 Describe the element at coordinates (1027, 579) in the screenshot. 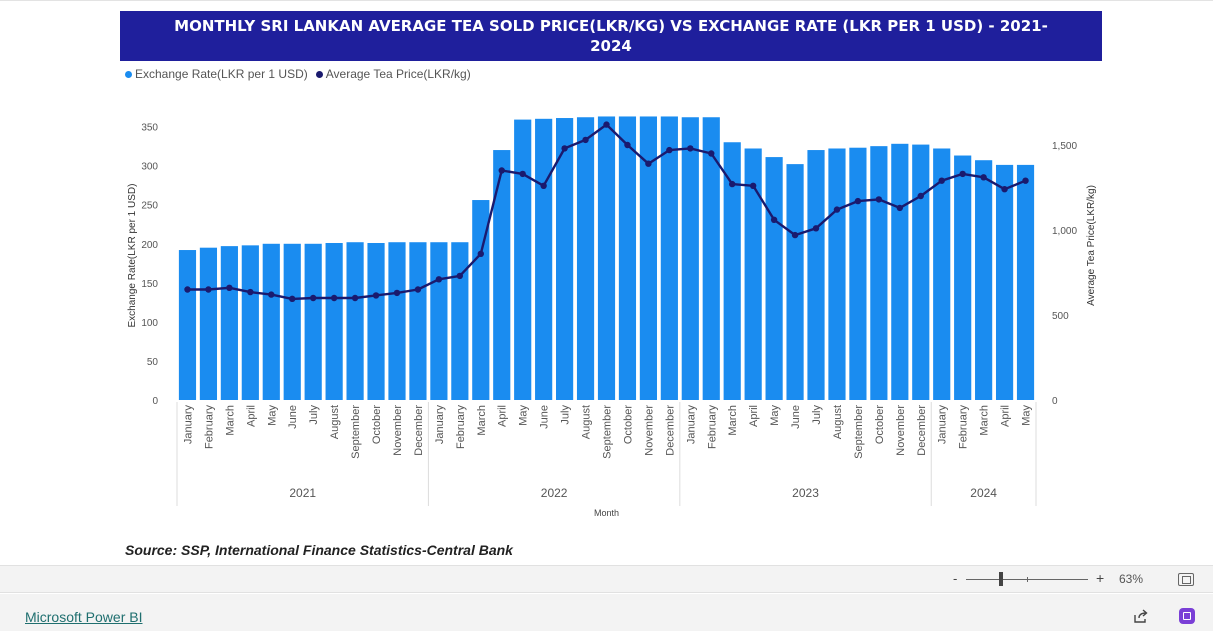

I see `zoom-slider-tick` at that location.